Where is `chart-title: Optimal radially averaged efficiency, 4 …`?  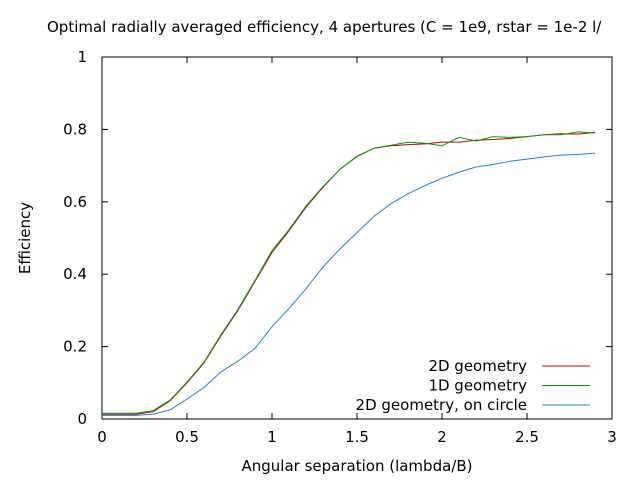
chart-title: Optimal radially averaged efficiency, 4 … is located at coordinates (324, 27).